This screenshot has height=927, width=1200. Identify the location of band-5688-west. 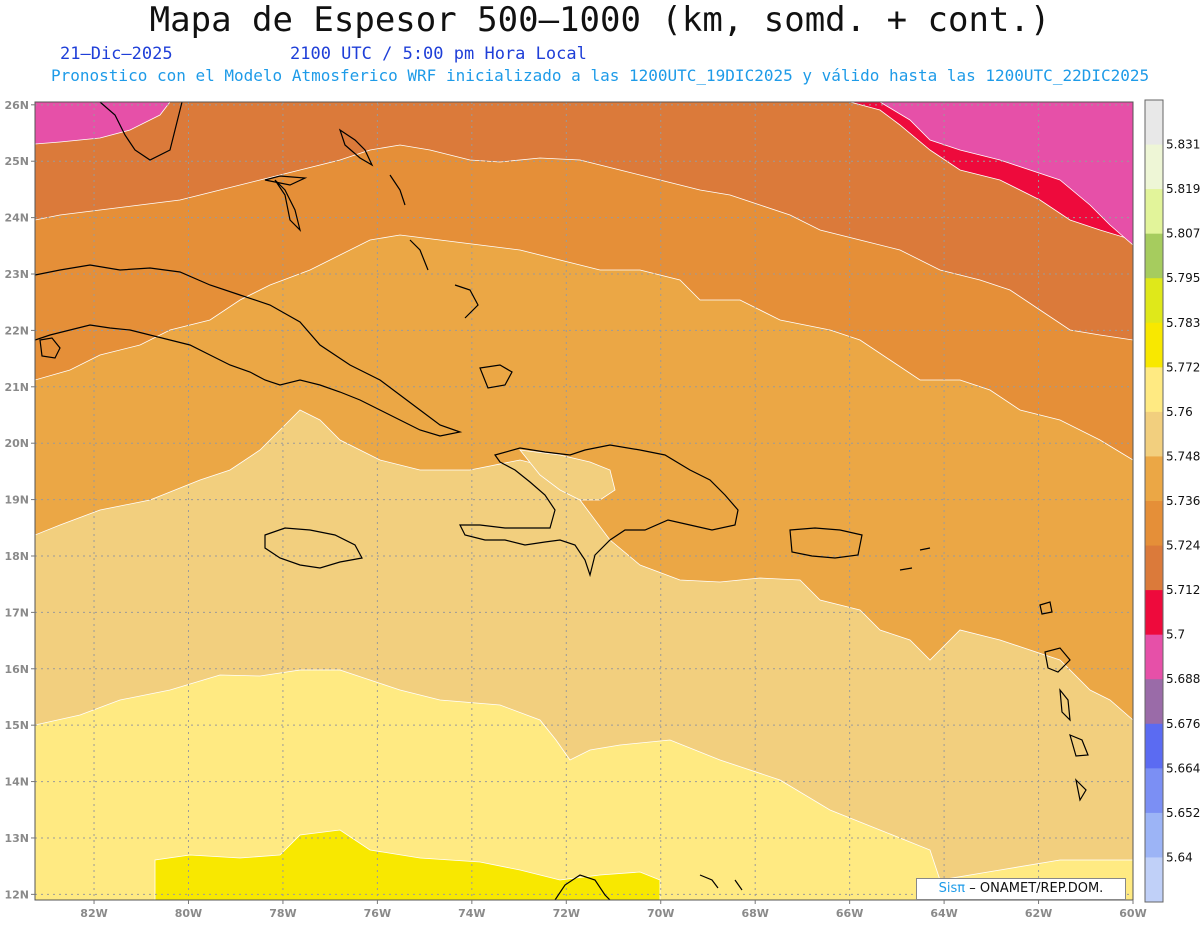
(103, 123).